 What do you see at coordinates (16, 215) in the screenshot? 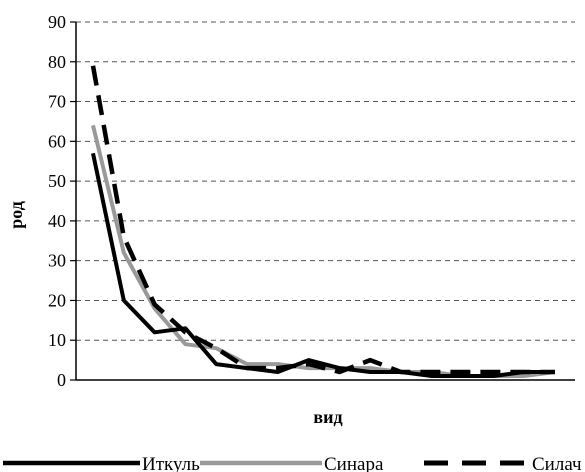
I see `y-axis-title: род` at bounding box center [16, 215].